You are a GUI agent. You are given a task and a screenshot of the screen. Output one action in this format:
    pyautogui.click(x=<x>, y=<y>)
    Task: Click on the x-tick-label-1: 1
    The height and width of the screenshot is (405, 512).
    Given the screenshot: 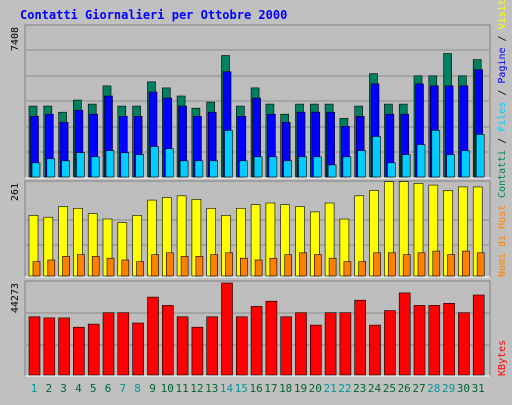 What is the action you would take?
    pyautogui.click(x=34, y=388)
    